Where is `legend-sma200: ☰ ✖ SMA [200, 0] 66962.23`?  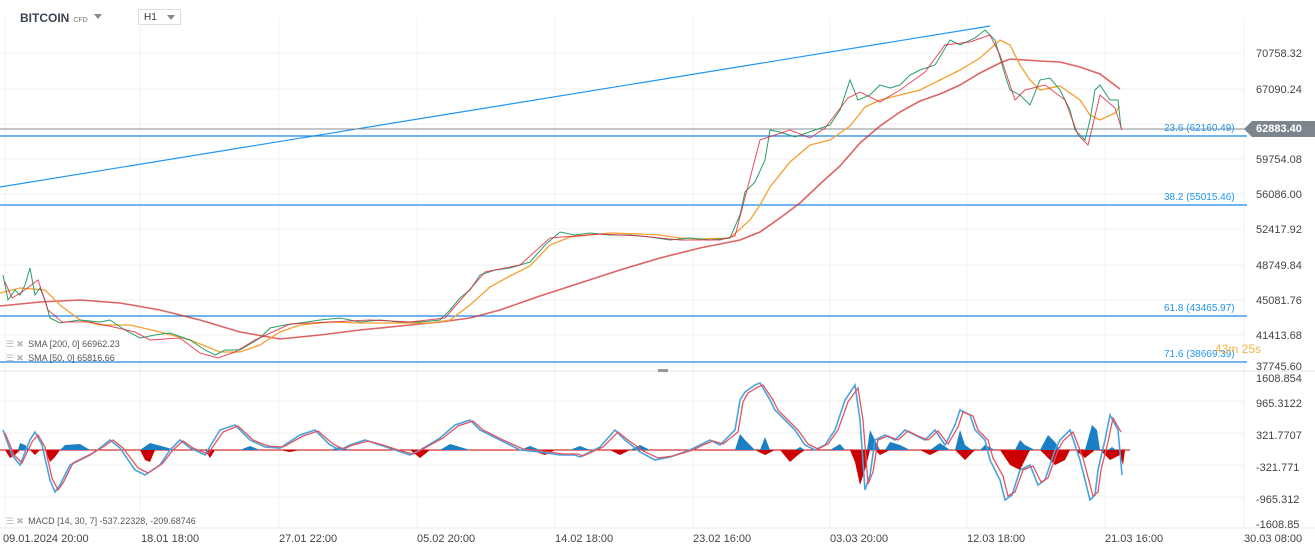
legend-sma200: ☰ ✖ SMA [200, 0] 66962.23 is located at coordinates (63, 344).